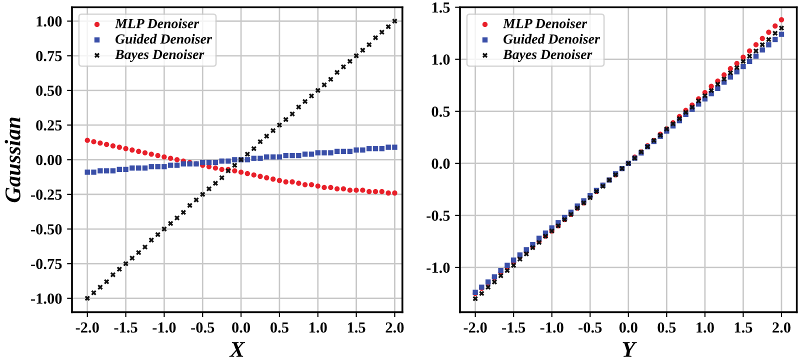 This screenshot has width=800, height=363. I want to click on x-axis-title: Y, so click(629, 349).